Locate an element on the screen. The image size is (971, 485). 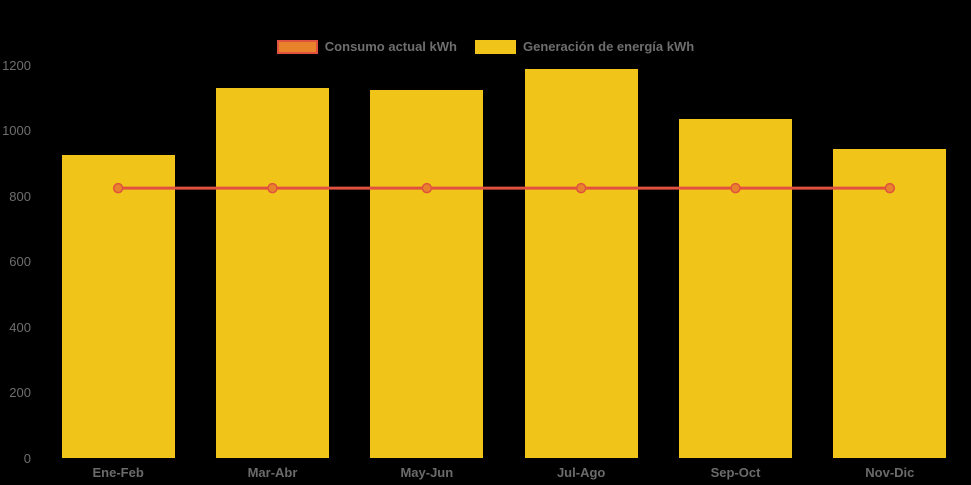
x-axis-label-nov-dic: Nov-Dic is located at coordinates (890, 472).